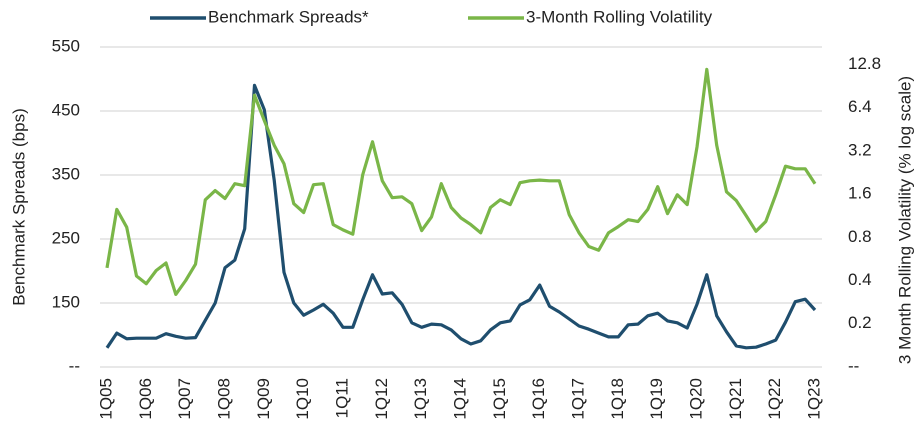 The width and height of the screenshot is (920, 432). What do you see at coordinates (145, 399) in the screenshot?
I see `x-tick-label: 1Q06` at bounding box center [145, 399].